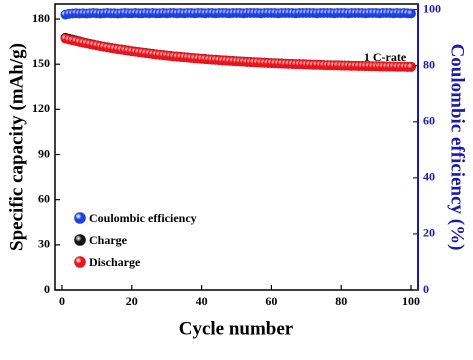 This screenshot has height=360, width=473. I want to click on y-tick-label: 120, so click(41, 108).